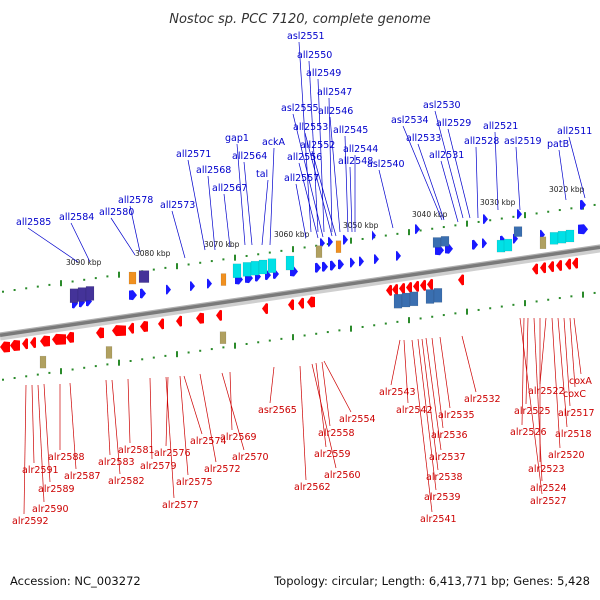  I want to click on reverse-gene-label: alr2527, so click(548, 501).